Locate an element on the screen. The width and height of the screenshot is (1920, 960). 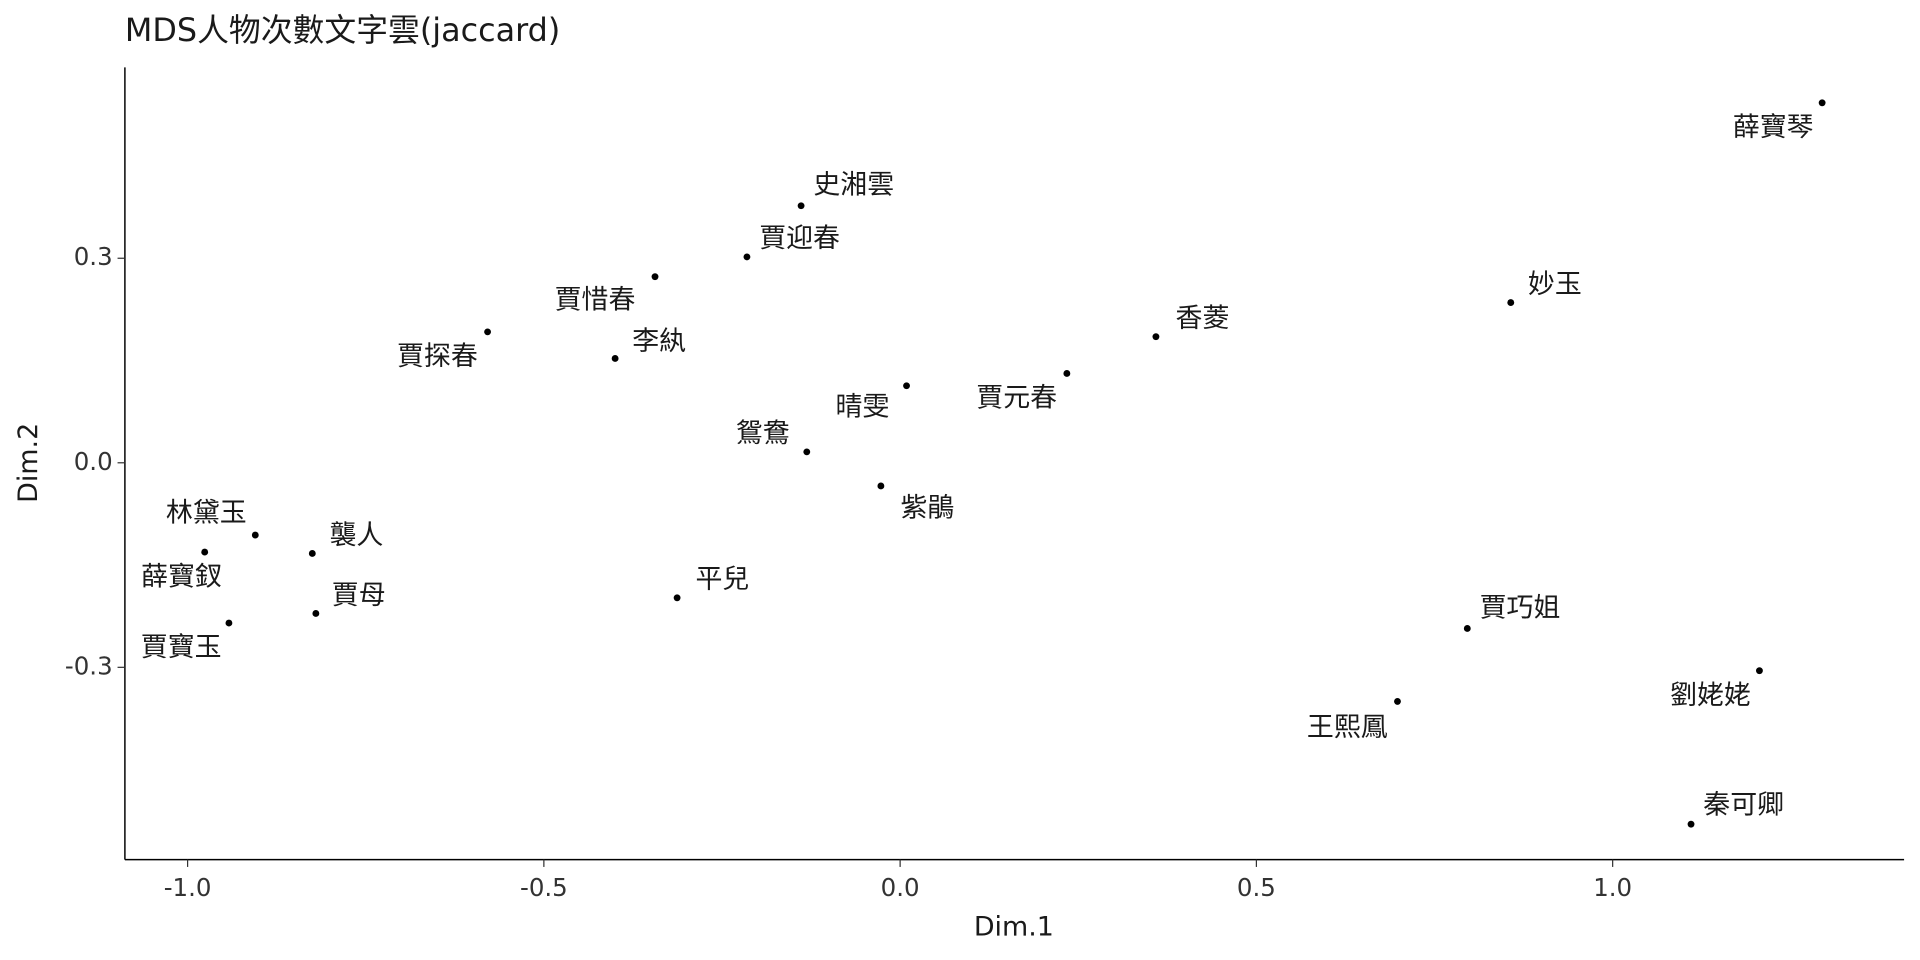
point-label: 薛寶琴 is located at coordinates (1773, 127).